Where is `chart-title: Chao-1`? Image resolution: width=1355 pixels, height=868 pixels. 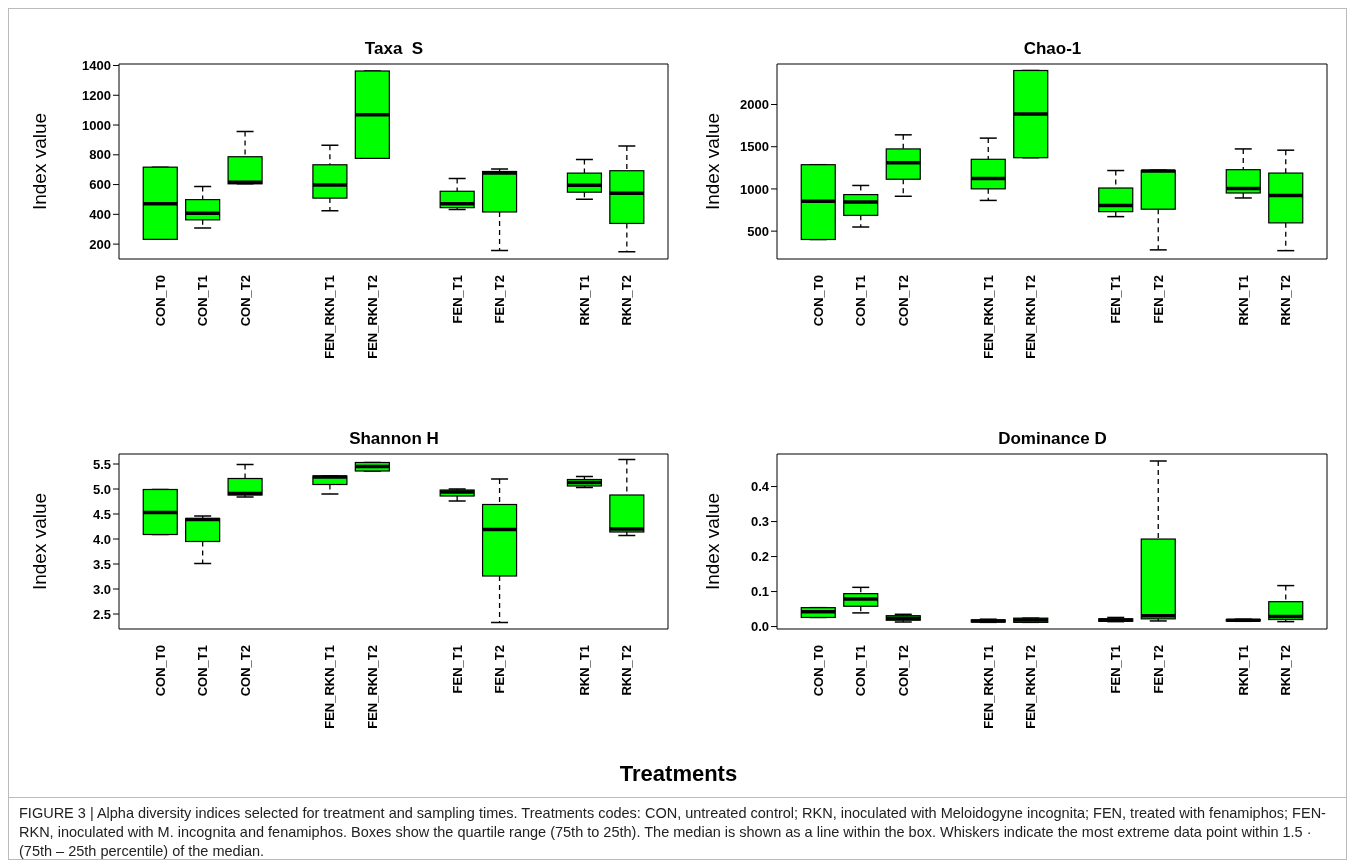 chart-title: Chao-1 is located at coordinates (1052, 49).